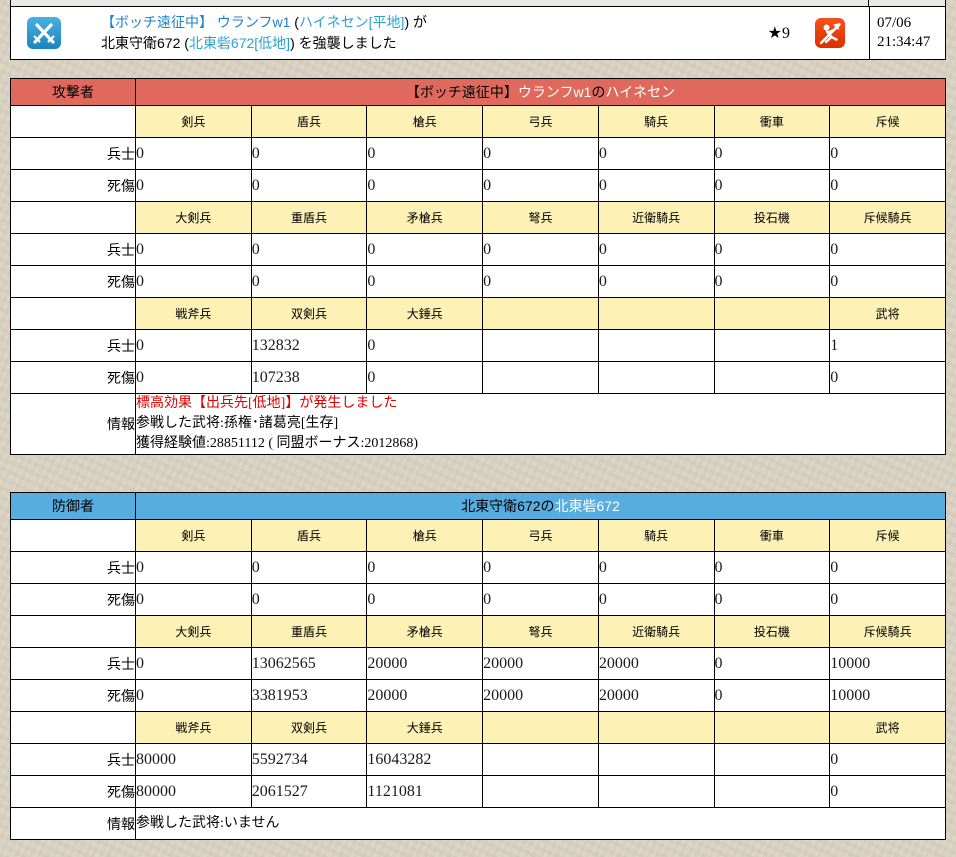 The height and width of the screenshot is (857, 956). I want to click on battle-time: 21:34:47, so click(904, 42).